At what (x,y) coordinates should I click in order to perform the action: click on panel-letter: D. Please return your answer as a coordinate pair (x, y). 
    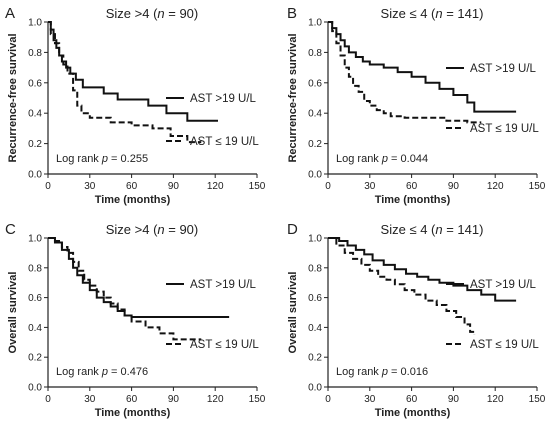
    Looking at the image, I should click on (292, 229).